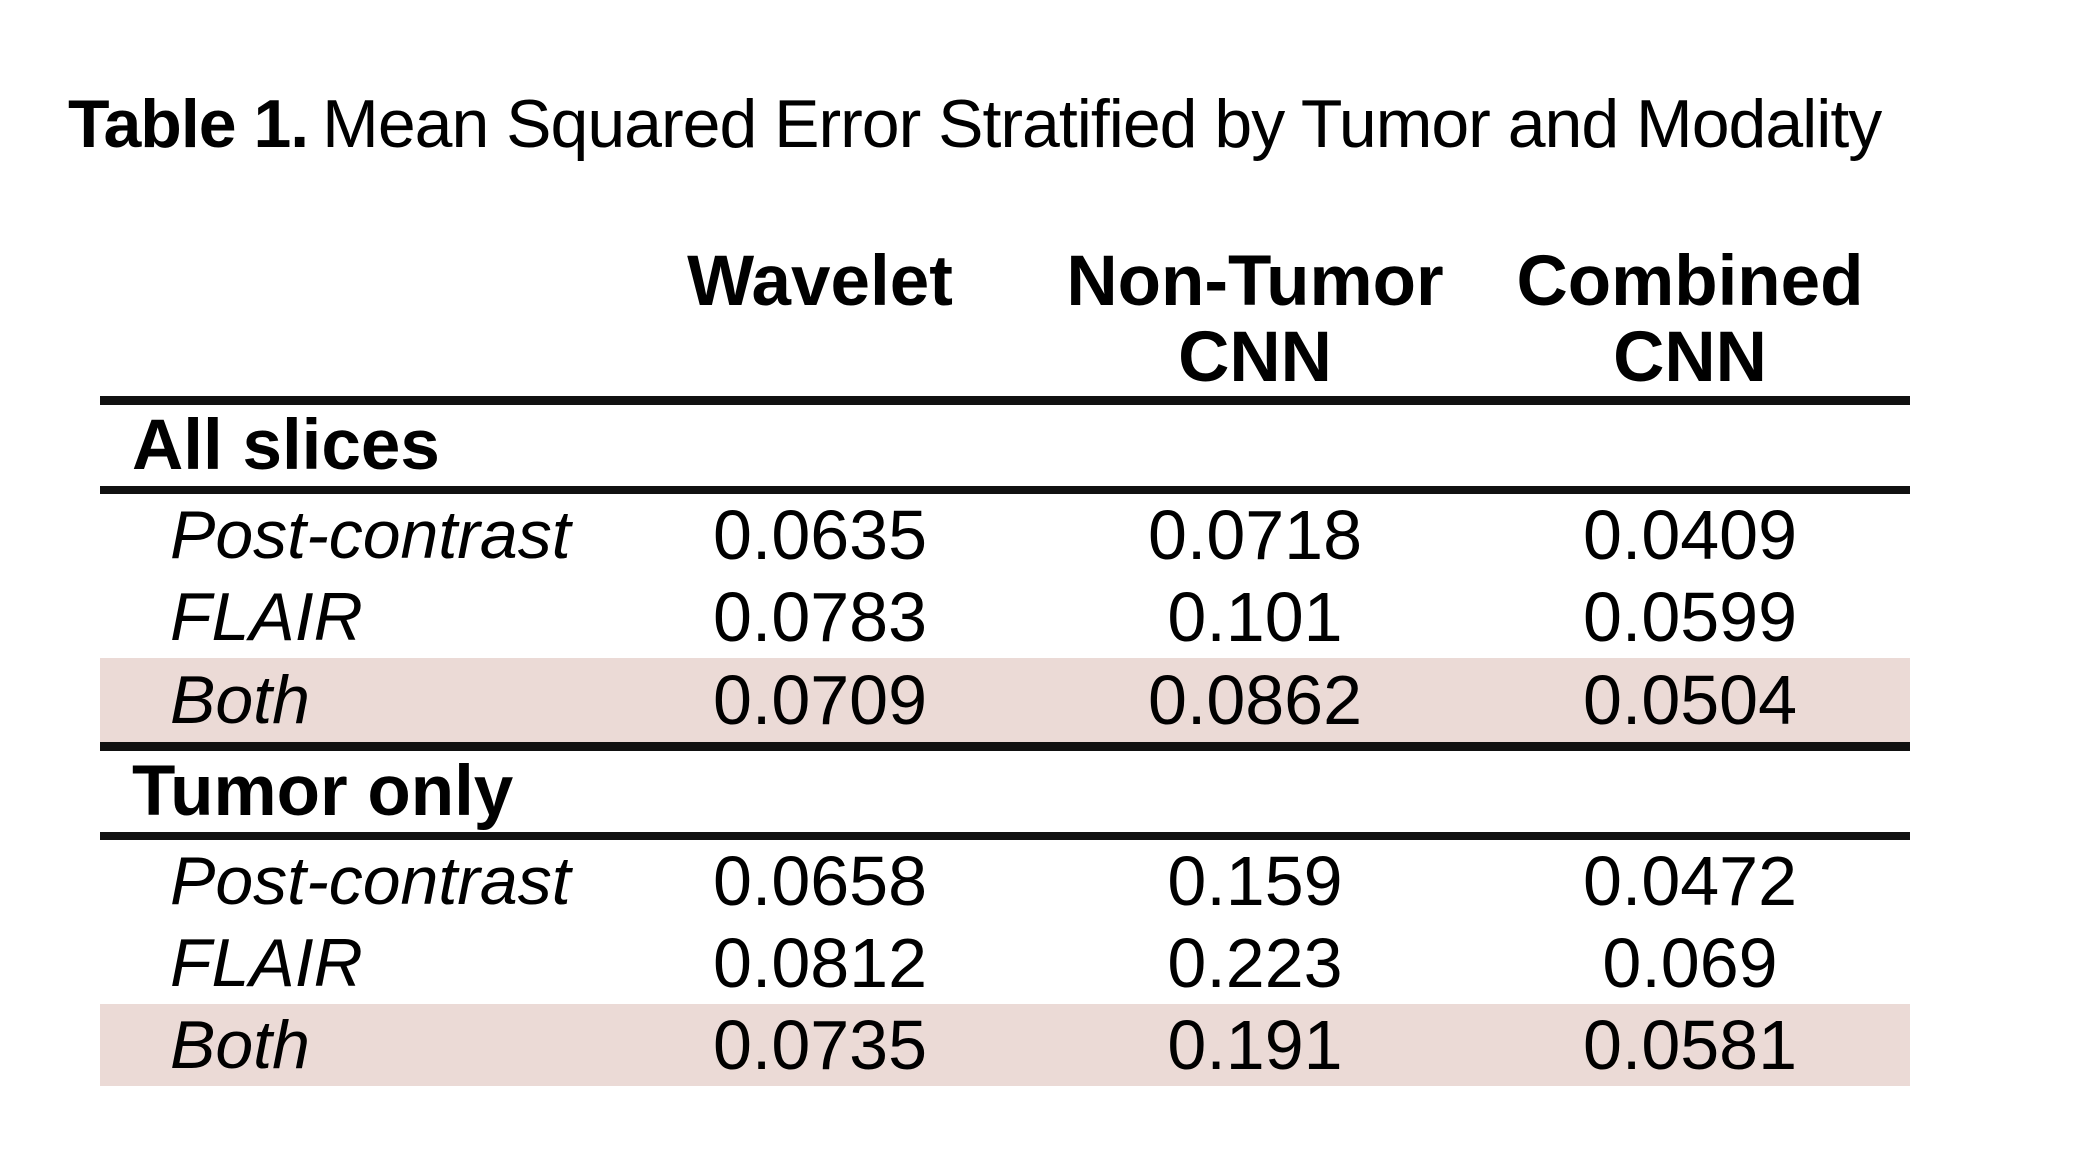 The width and height of the screenshot is (2099, 1174). I want to click on cell-value: 0.0812, so click(820, 963).